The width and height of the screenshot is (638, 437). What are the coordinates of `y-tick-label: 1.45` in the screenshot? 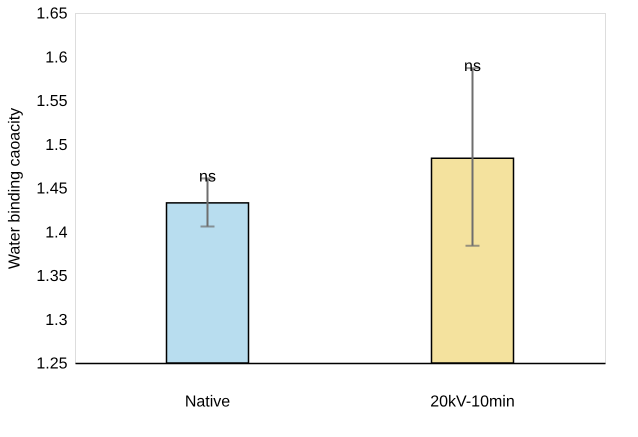 It's located at (52, 189).